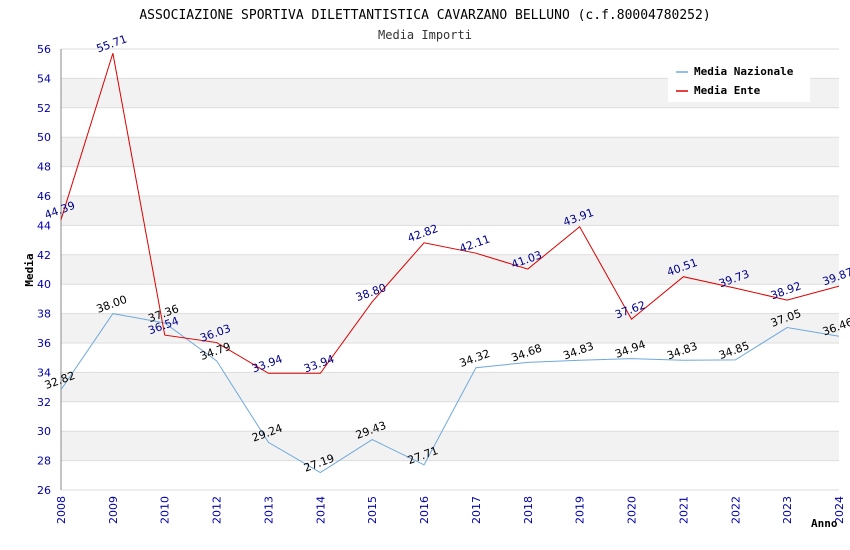 Image resolution: width=850 pixels, height=550 pixels. What do you see at coordinates (44, 225) in the screenshot?
I see `y-tick-label: 44` at bounding box center [44, 225].